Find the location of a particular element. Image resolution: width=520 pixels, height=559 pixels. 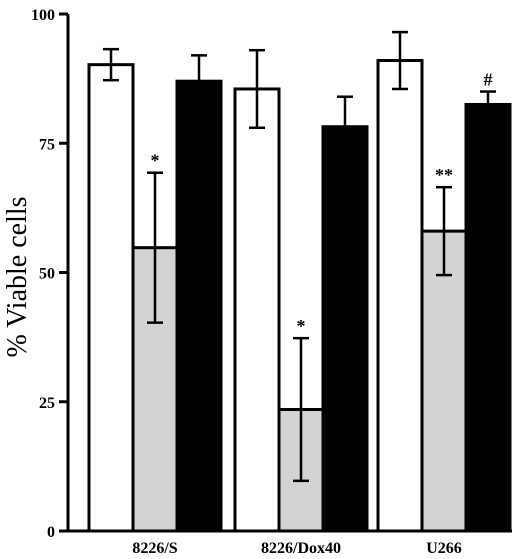

x-category-label: 8226/Dox40 is located at coordinates (301, 548).